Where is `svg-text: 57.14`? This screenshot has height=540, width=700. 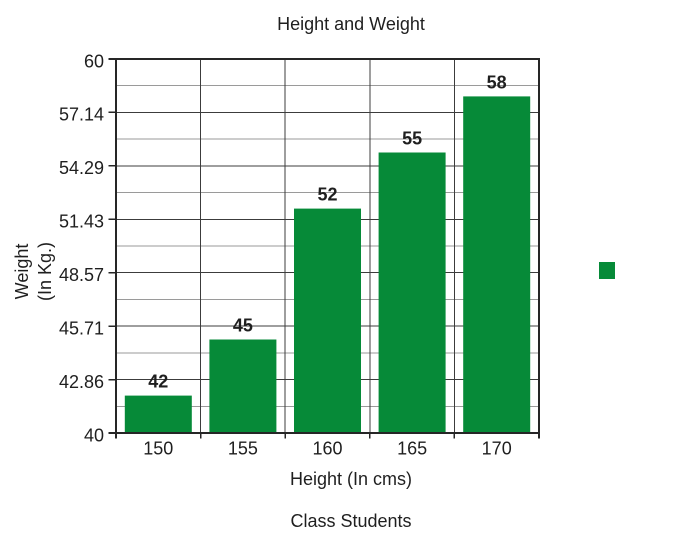 svg-text: 57.14 is located at coordinates (81, 115).